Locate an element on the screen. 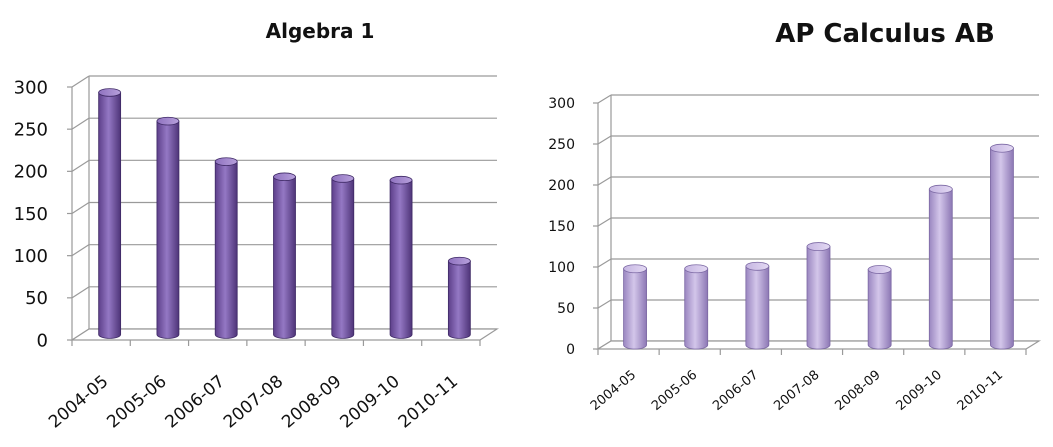 This screenshot has width=1053, height=447. chart-title: AP Calculus AB is located at coordinates (885, 34).